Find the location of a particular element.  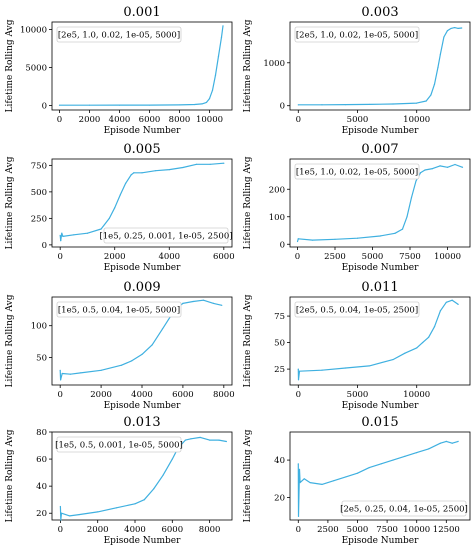

legend-label: [1e5, 0.5, 0.001, 1e-05, 5000] is located at coordinates (119, 446).